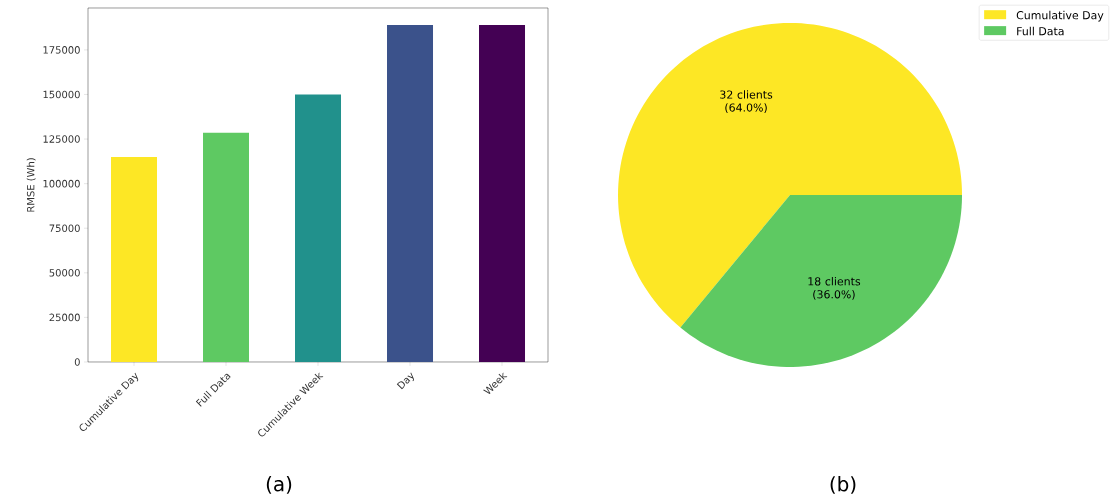 Image resolution: width=1111 pixels, height=502 pixels. What do you see at coordinates (746, 101) in the screenshot?
I see `data-label: 32 clients (64.0%)` at bounding box center [746, 101].